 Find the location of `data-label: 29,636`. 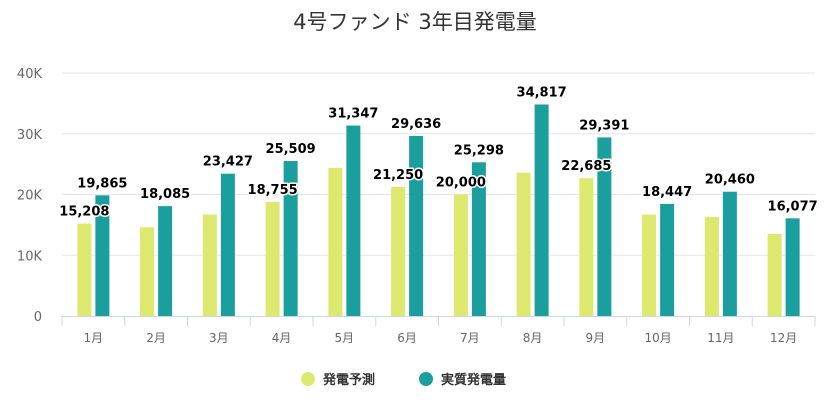

data-label: 29,636 is located at coordinates (416, 124).